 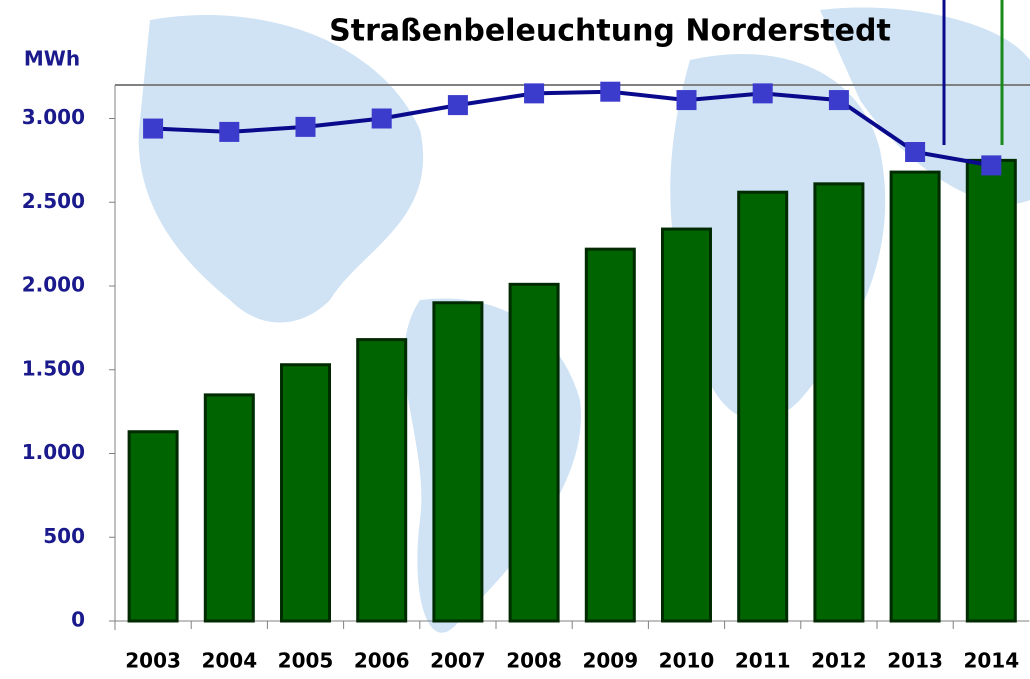 I want to click on x-tick-label: 2008, so click(x=534, y=661).